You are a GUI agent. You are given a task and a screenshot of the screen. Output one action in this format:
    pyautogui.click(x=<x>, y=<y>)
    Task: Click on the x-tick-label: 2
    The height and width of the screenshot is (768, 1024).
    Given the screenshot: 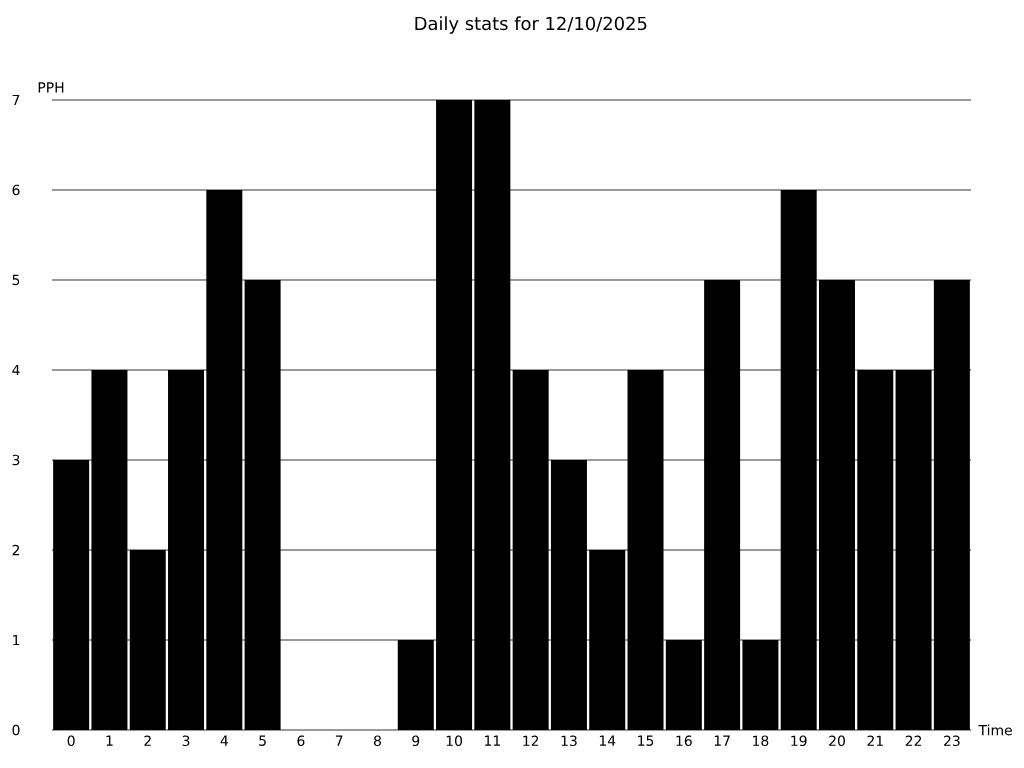 What is the action you would take?
    pyautogui.click(x=147, y=740)
    